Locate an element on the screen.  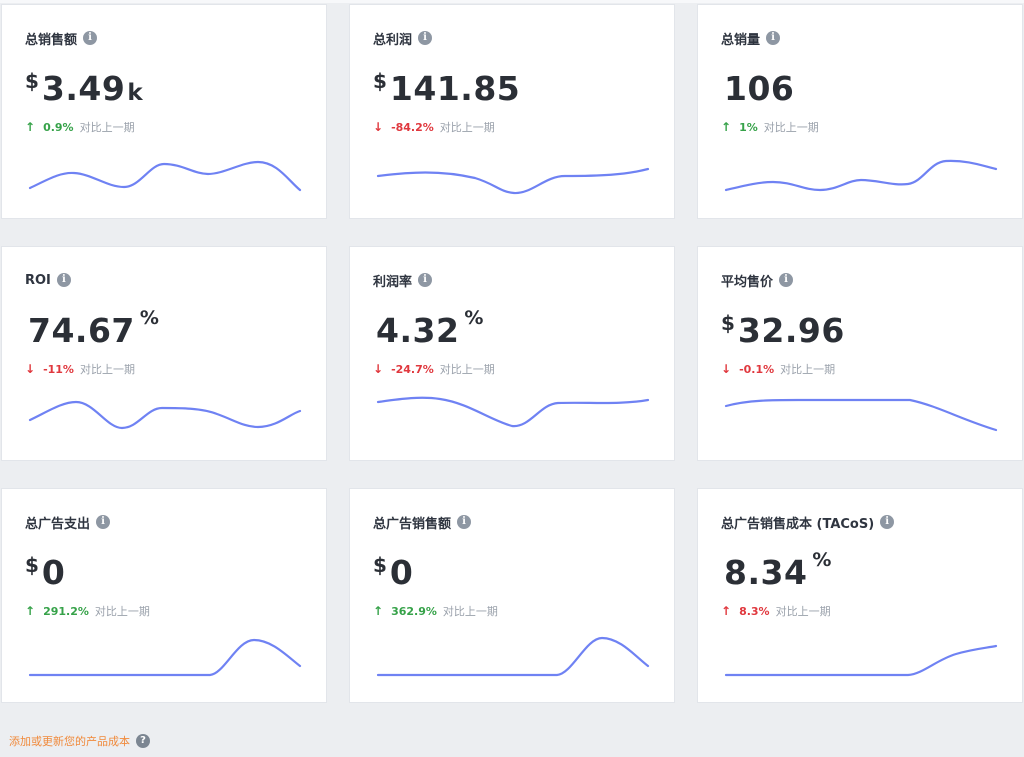
metric-number: 0 is located at coordinates (53, 572).